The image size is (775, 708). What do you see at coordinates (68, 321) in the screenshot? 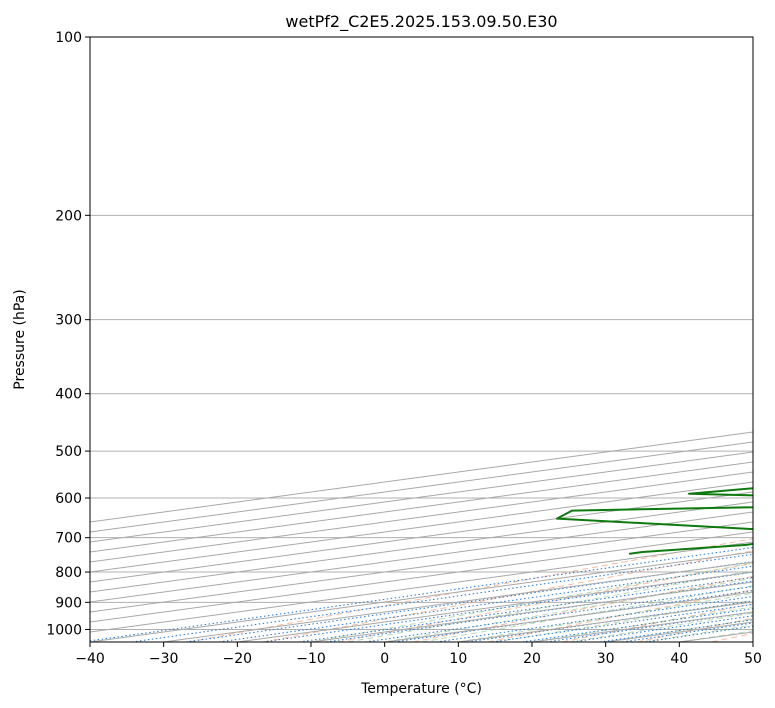
I see `y-tick-label: 300` at bounding box center [68, 321].